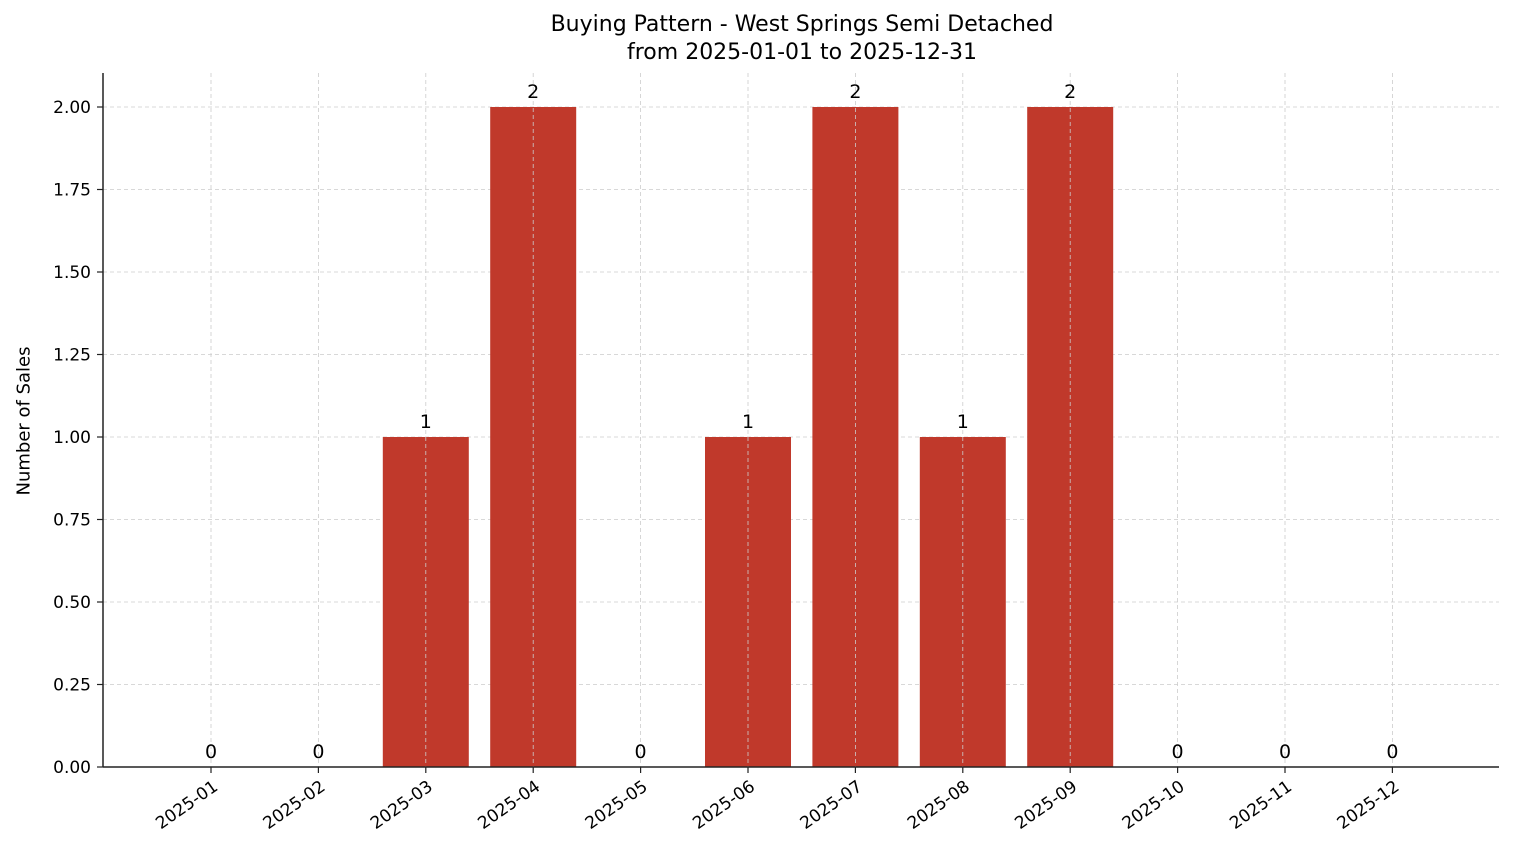 This screenshot has width=1514, height=863. Describe the element at coordinates (72, 603) in the screenshot. I see `y-tick-label: 0.50` at that location.